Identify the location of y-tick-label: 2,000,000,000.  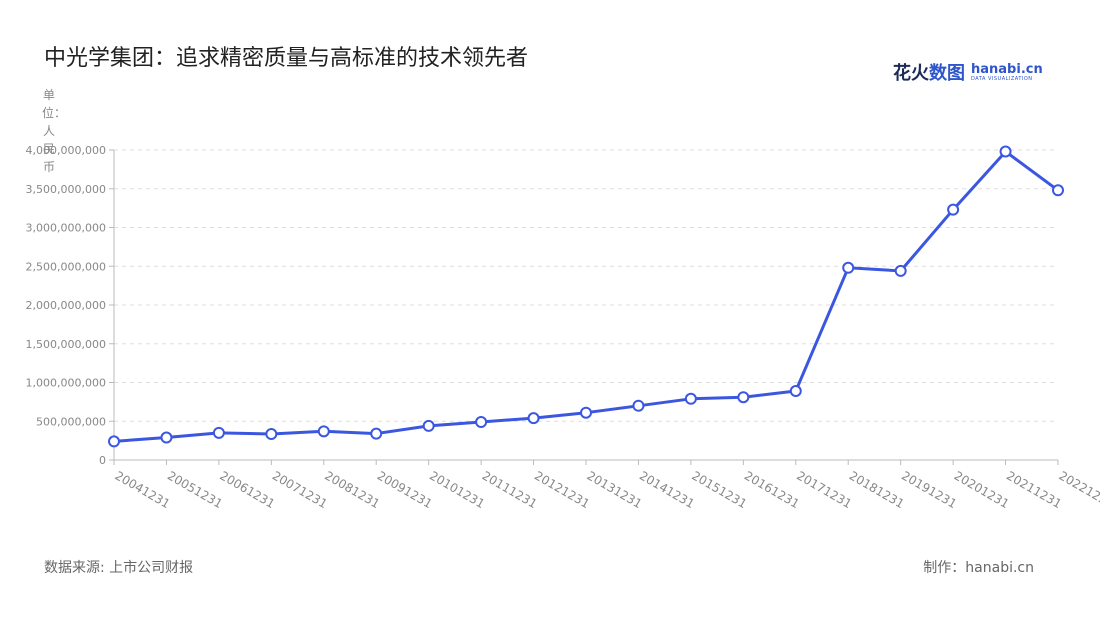
(66, 305).